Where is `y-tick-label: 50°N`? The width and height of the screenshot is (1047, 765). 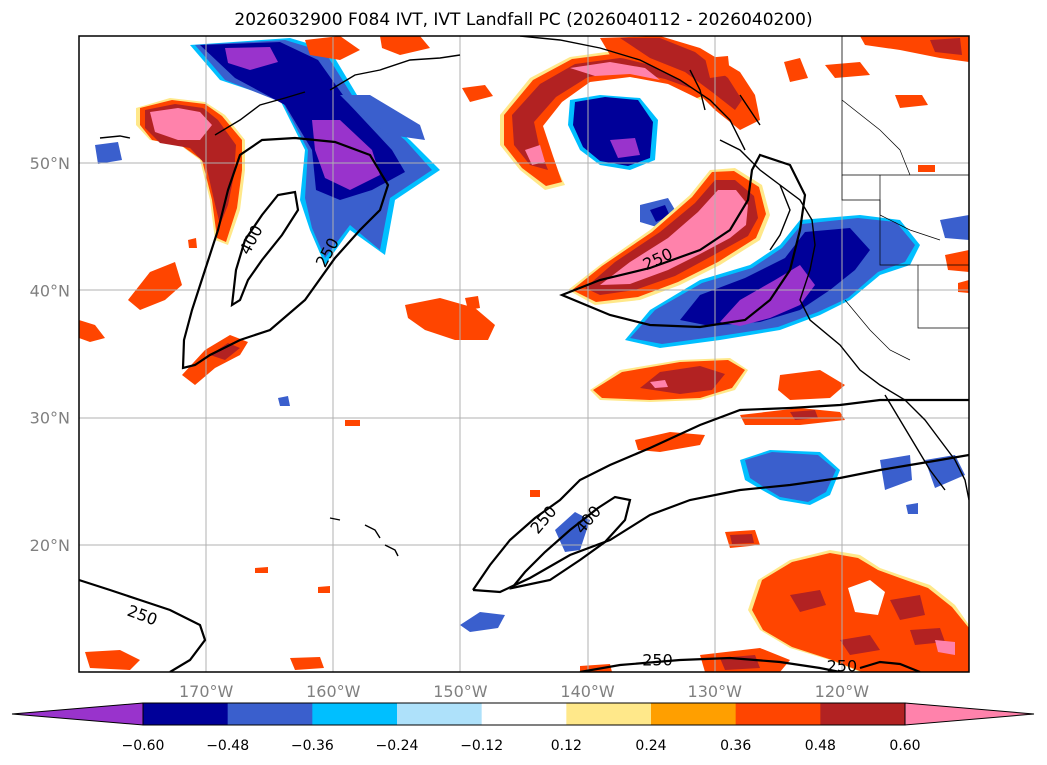 y-tick-label: 50°N is located at coordinates (50, 163).